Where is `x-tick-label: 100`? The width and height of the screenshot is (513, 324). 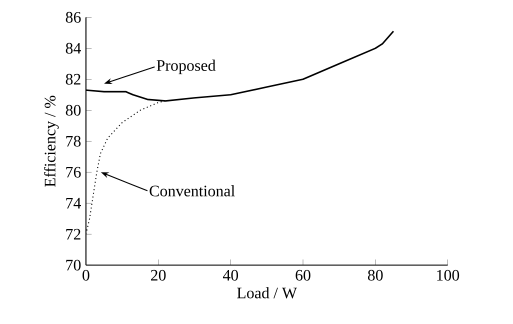
x-tick-label: 100 is located at coordinates (448, 275).